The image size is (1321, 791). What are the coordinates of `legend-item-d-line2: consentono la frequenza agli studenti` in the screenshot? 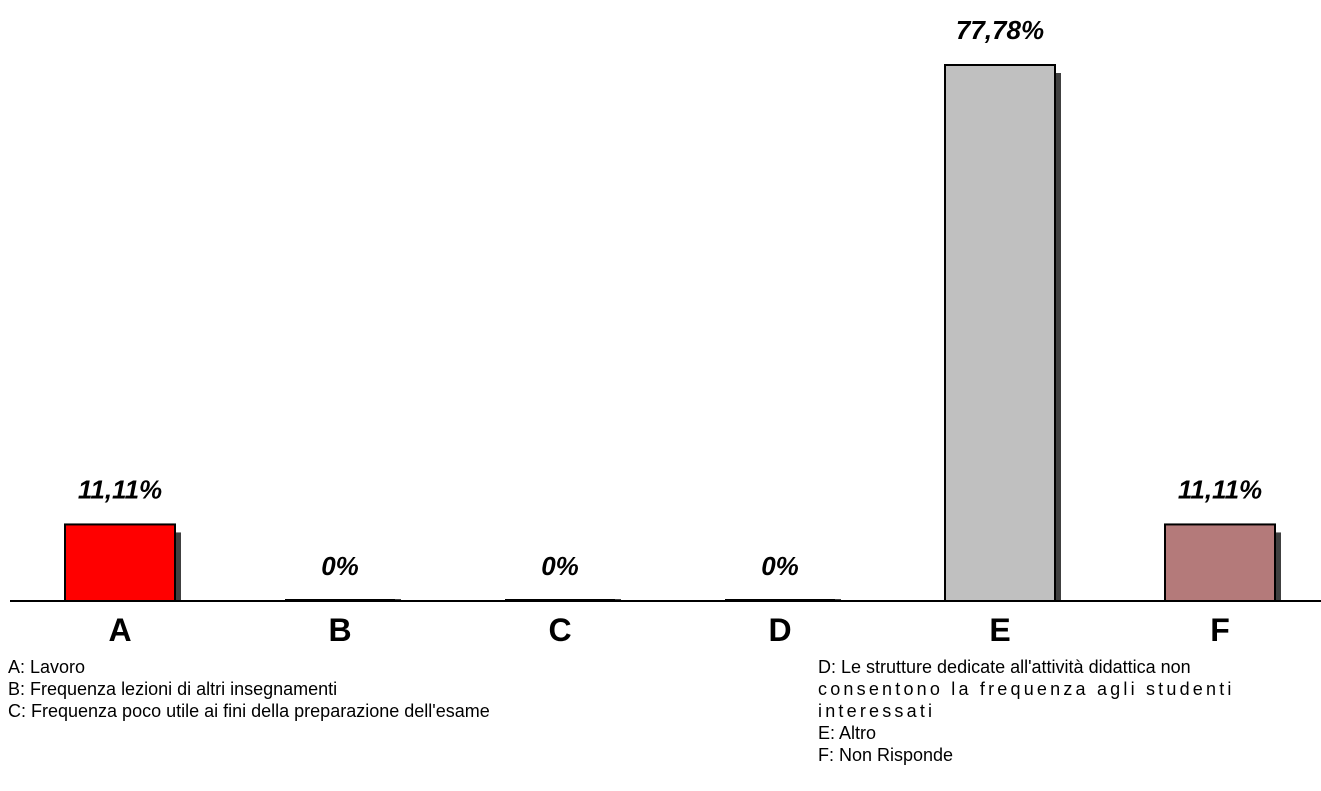 It's located at (1026, 689).